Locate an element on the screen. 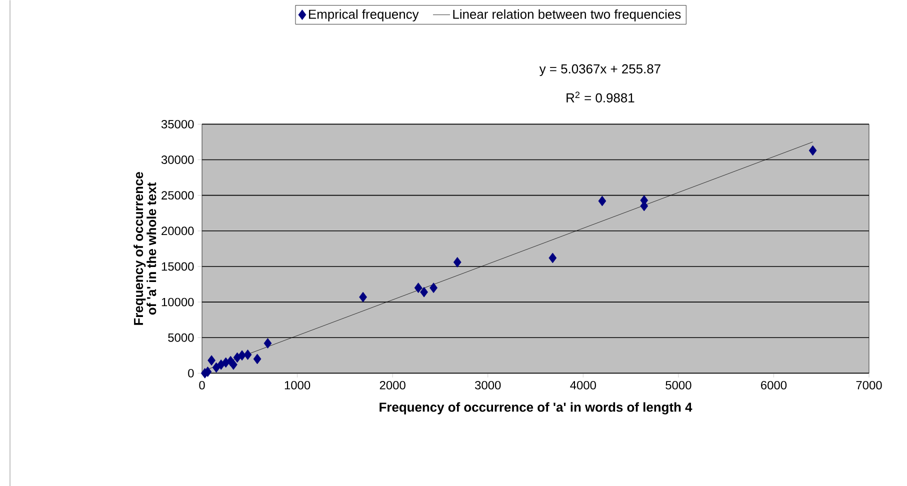 This screenshot has width=907, height=486. y-tick-label: 10000 is located at coordinates (178, 302).